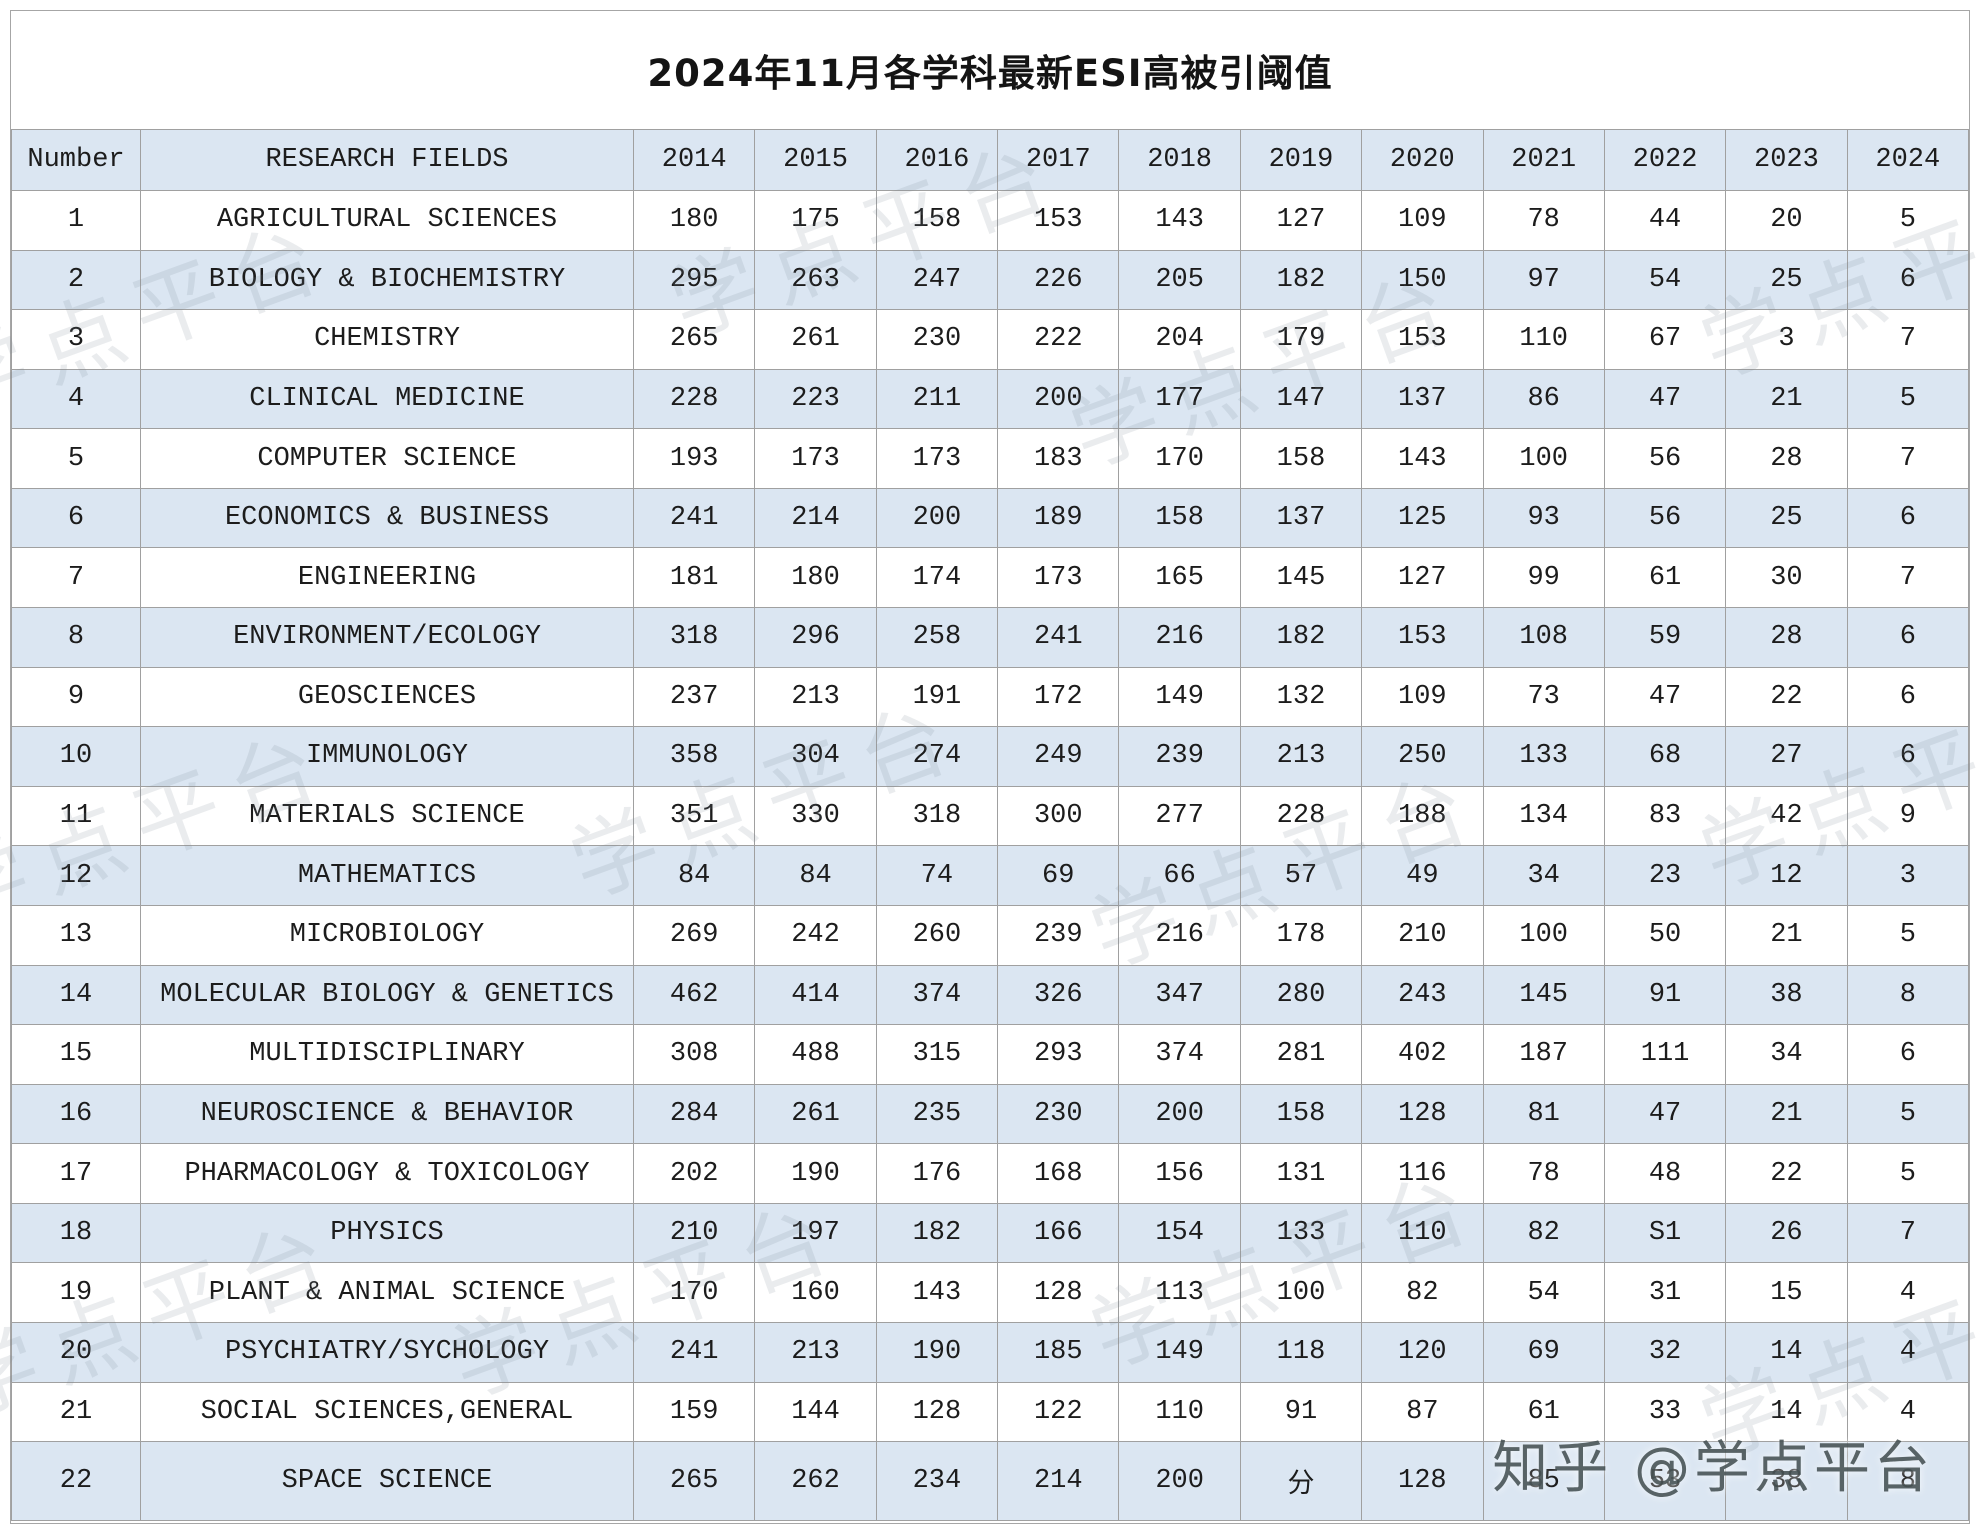  Describe the element at coordinates (76, 1233) in the screenshot. I see `row-number: 18` at that location.